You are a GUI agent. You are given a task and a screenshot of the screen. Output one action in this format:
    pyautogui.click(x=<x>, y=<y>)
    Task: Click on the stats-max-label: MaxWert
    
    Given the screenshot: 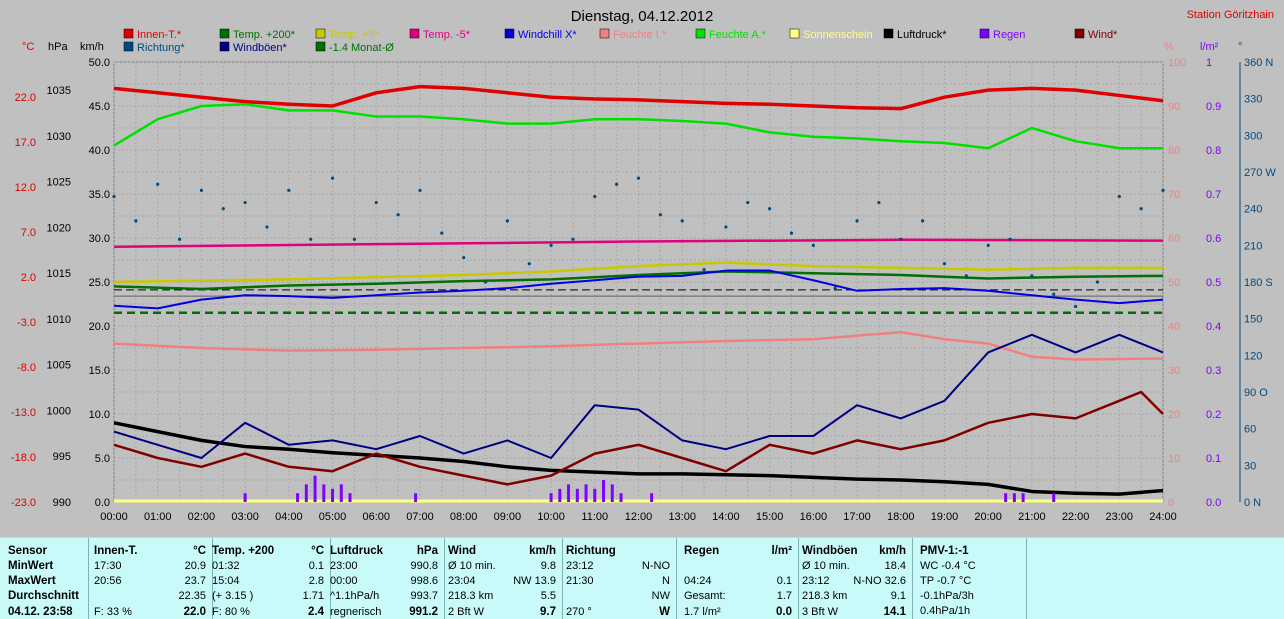 What is the action you would take?
    pyautogui.click(x=32, y=581)
    